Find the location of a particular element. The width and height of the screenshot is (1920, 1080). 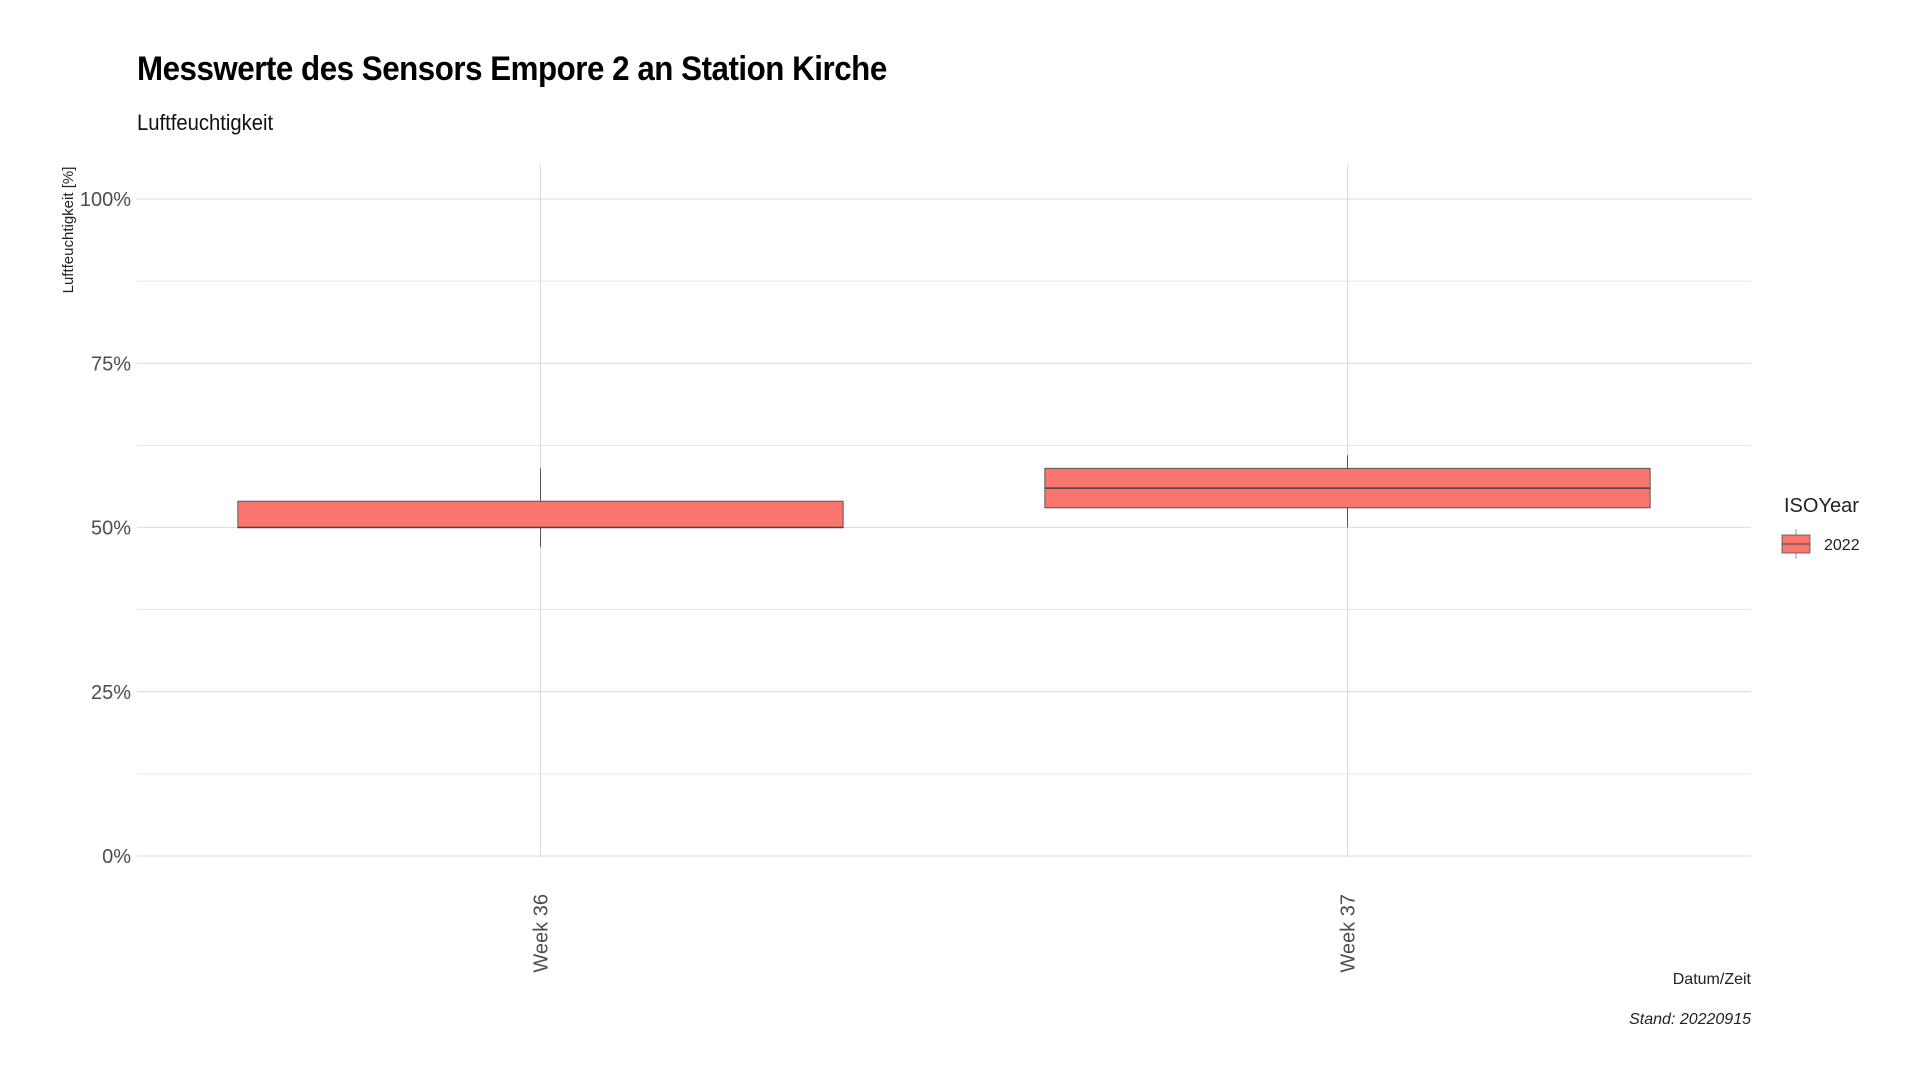

x-tick-label: Week 37 is located at coordinates (1349, 933).